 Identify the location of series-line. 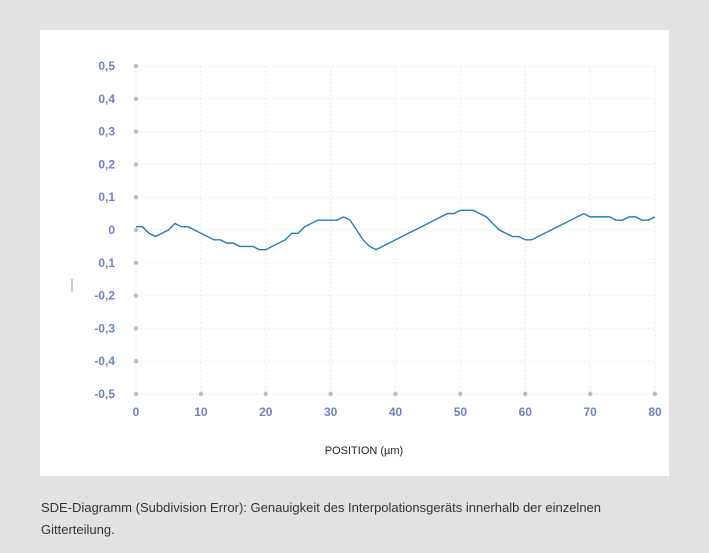
(396, 230).